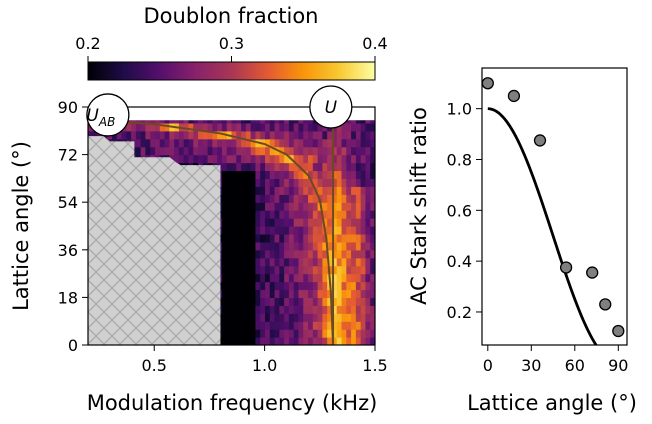 The height and width of the screenshot is (424, 652). What do you see at coordinates (87, 43) in the screenshot?
I see `colorbar-tick-label: 0.2` at bounding box center [87, 43].